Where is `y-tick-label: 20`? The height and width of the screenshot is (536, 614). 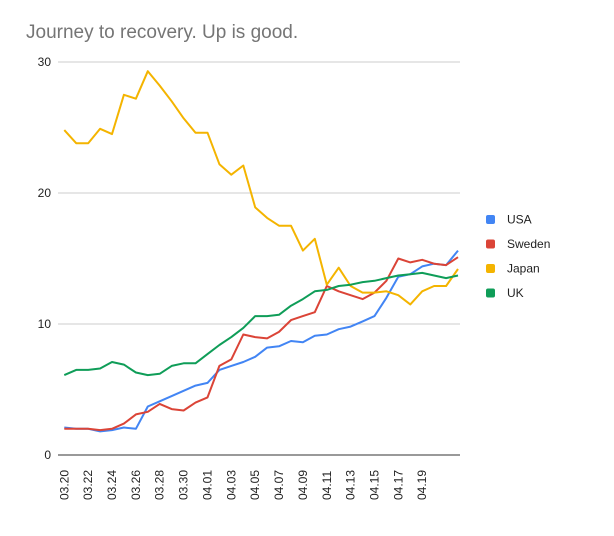 y-tick-label: 20 is located at coordinates (45, 193).